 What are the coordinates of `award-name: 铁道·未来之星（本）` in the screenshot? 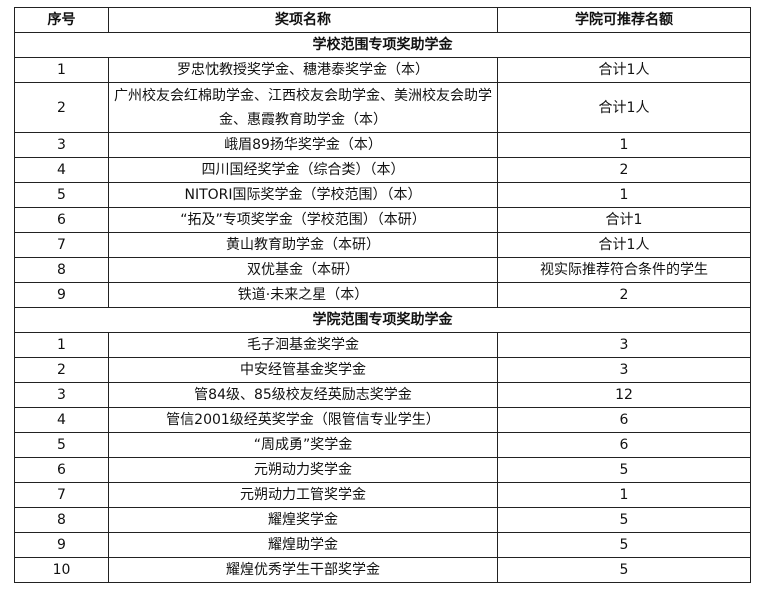 It's located at (303, 295).